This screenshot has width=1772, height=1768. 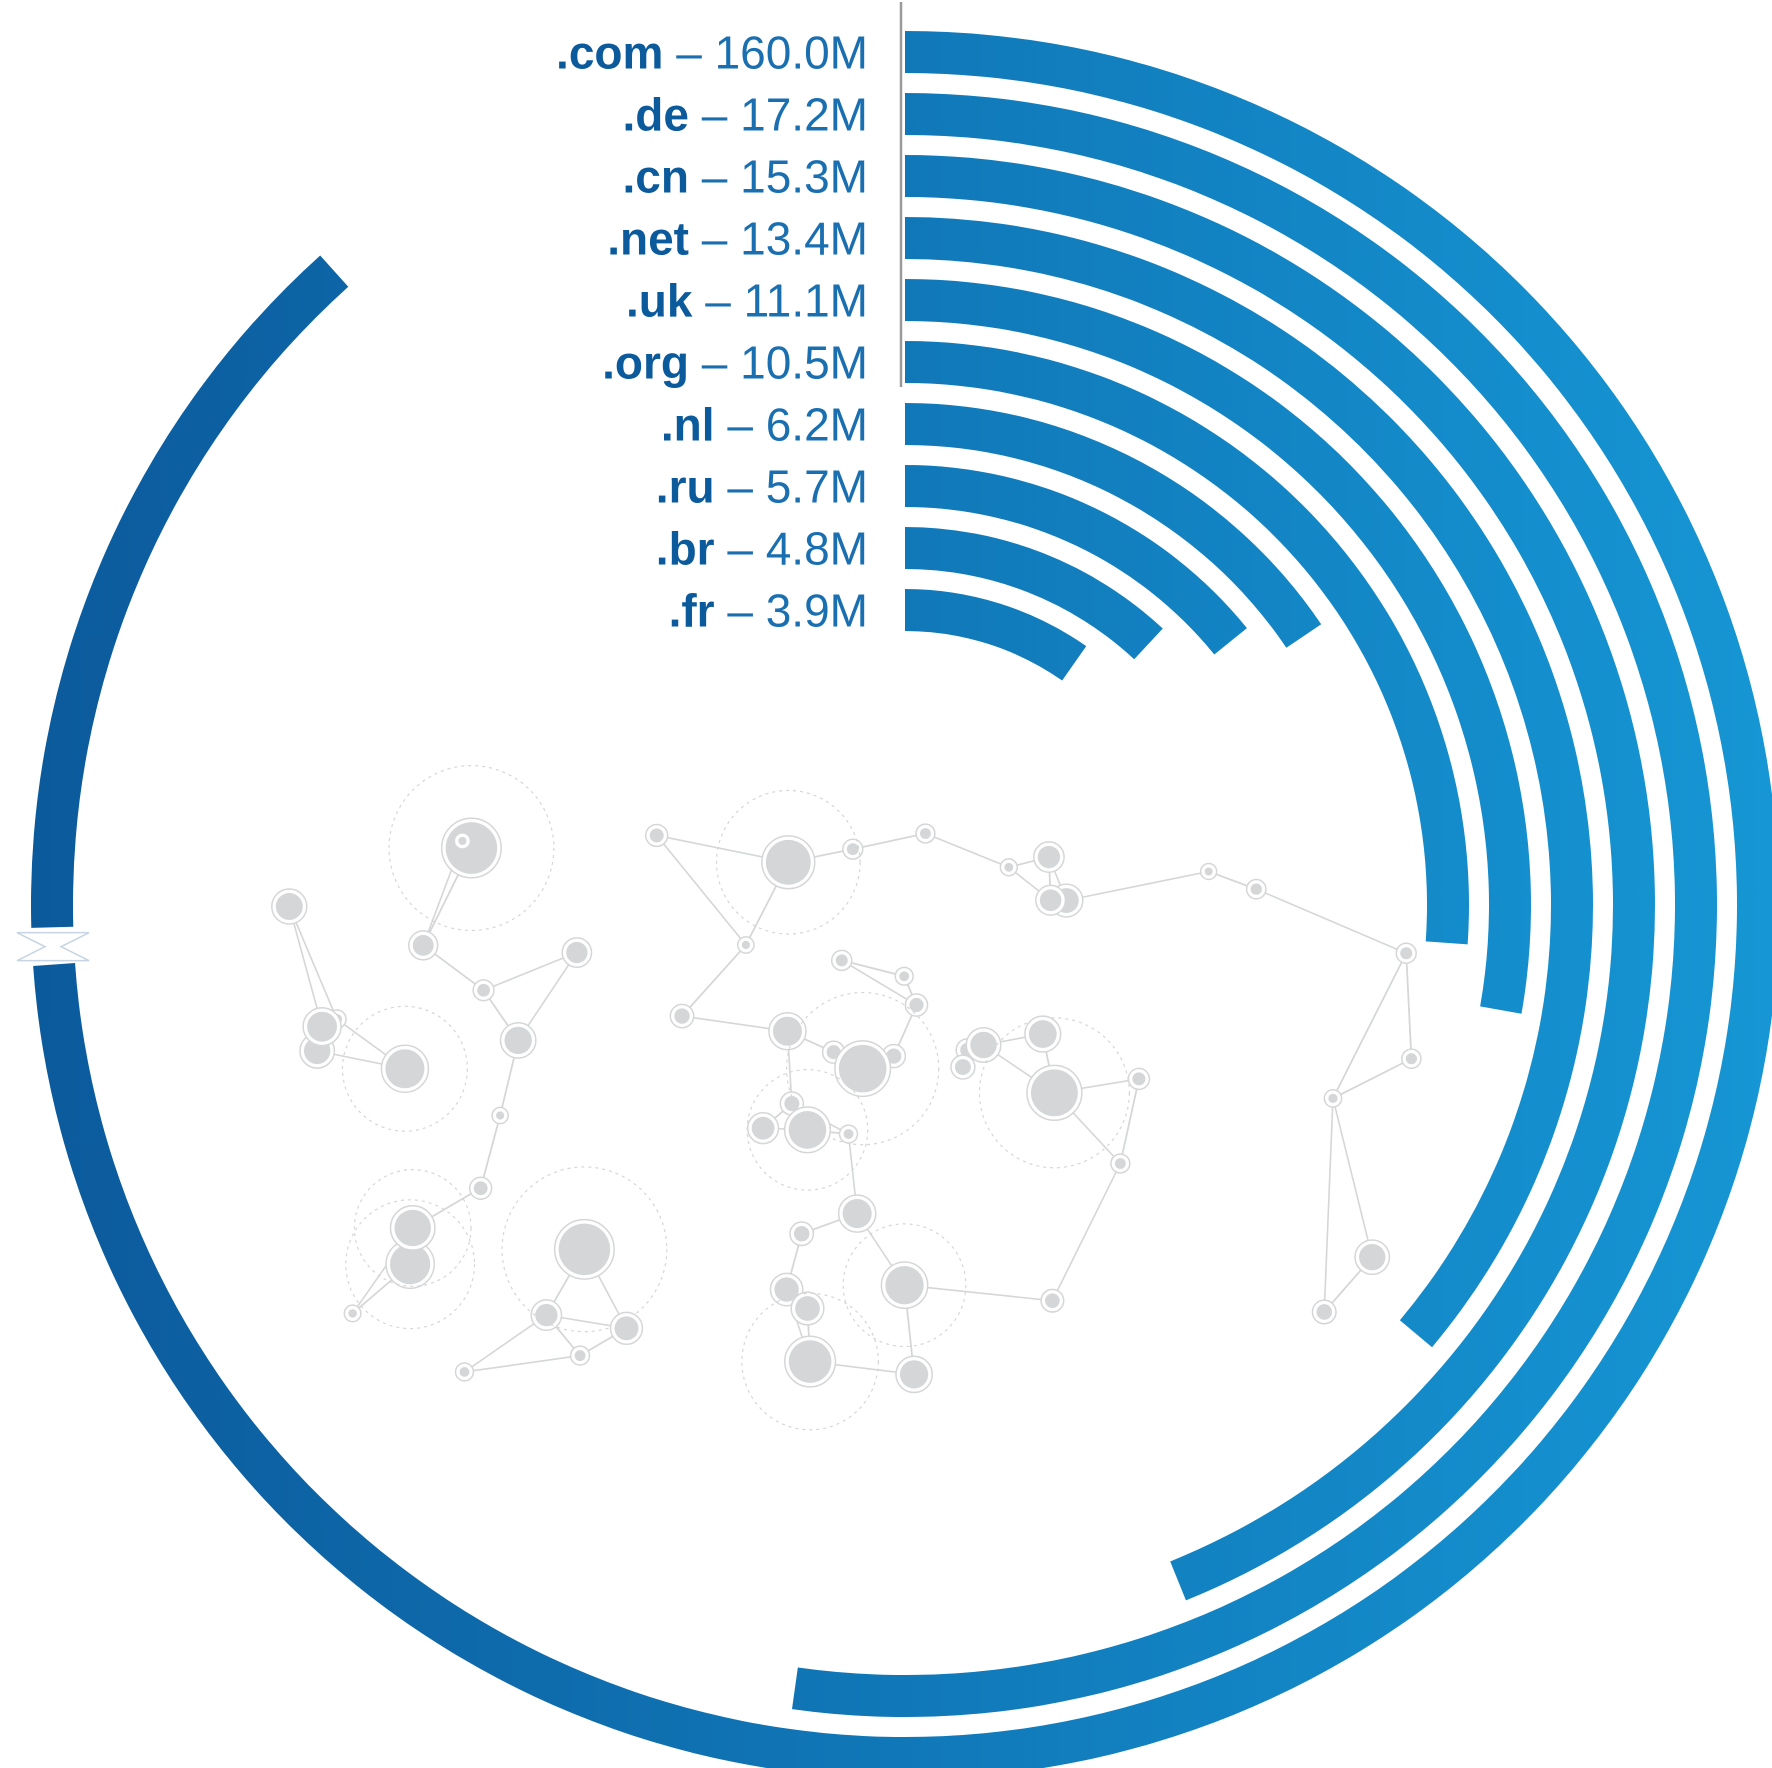 I want to click on value-label: – 10.5M, so click(x=778, y=363).